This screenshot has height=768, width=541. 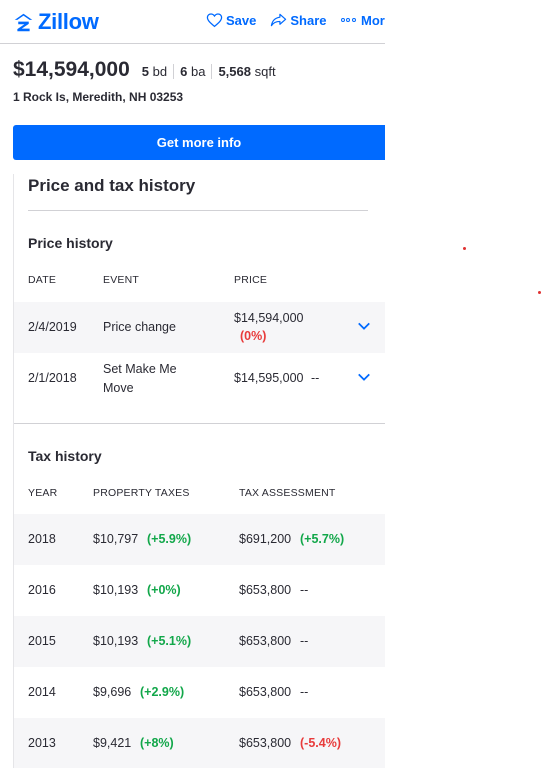 I want to click on sqft-value: 5,568, so click(x=234, y=71).